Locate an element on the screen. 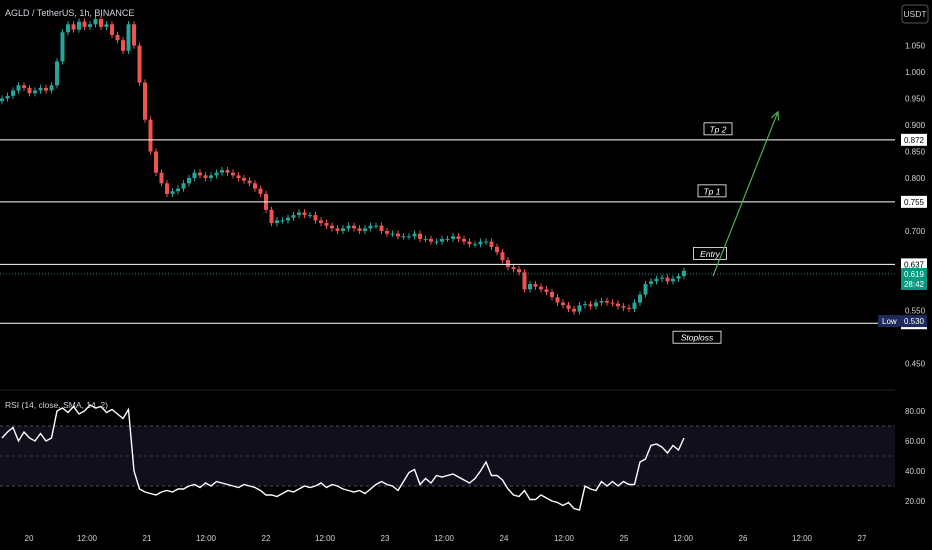 The image size is (932, 550). level-label-box is located at coordinates (718, 129).